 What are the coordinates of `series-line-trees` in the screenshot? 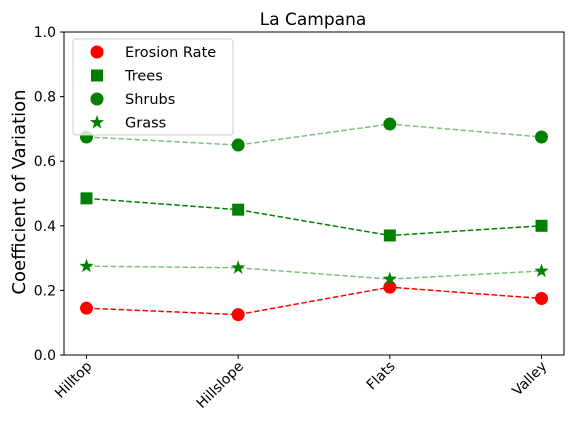 It's located at (314, 217).